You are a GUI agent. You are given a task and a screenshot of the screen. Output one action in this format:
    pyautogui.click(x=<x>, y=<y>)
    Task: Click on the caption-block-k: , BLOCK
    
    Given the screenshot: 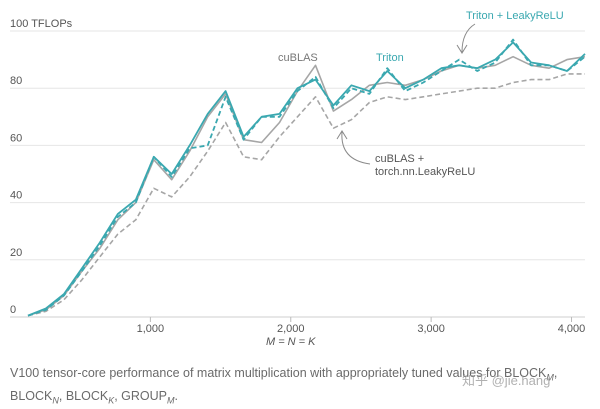 What is the action you would take?
    pyautogui.click(x=83, y=395)
    